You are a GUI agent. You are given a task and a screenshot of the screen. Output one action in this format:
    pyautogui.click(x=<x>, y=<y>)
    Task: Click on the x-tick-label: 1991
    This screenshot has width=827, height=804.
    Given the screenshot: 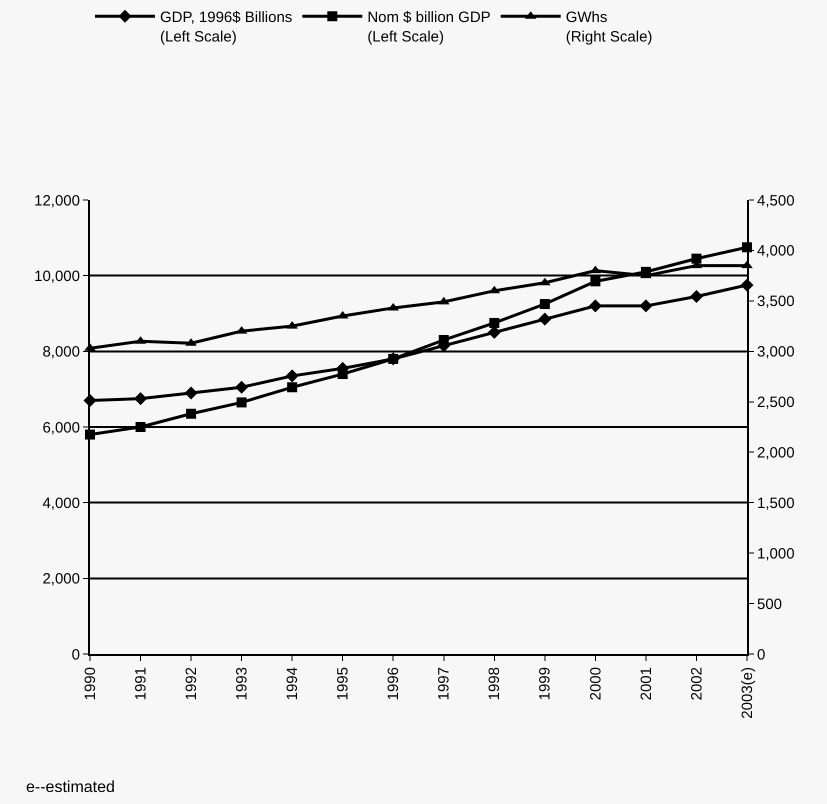 What is the action you would take?
    pyautogui.click(x=141, y=683)
    